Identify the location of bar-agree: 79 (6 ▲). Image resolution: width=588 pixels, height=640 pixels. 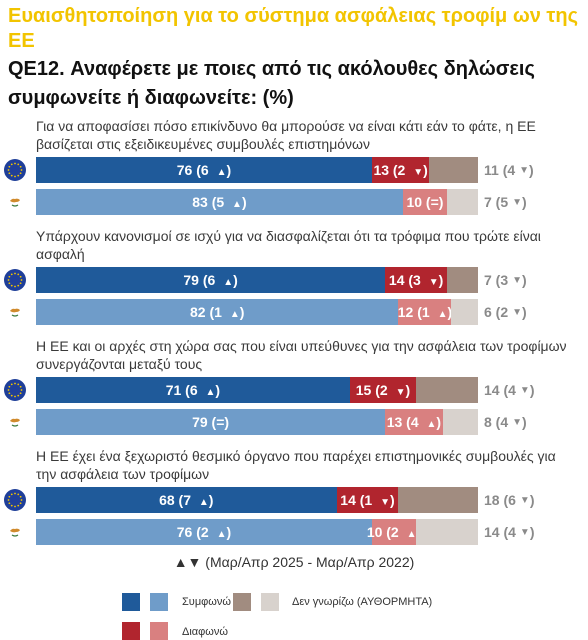
(211, 280).